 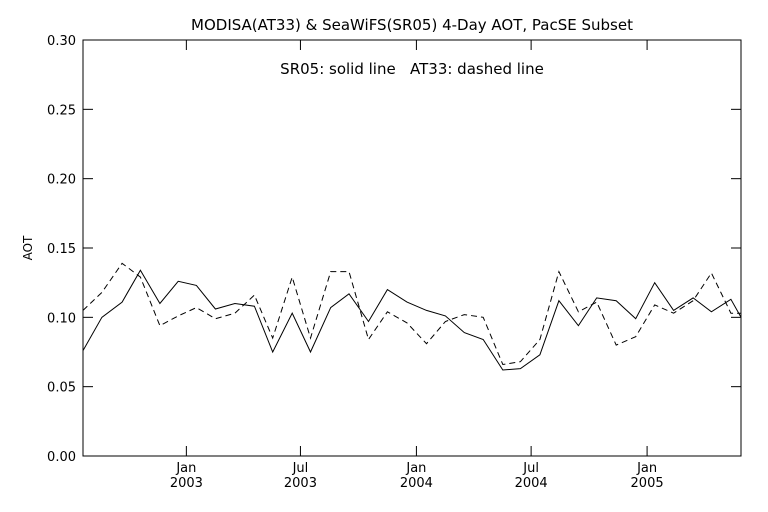 What do you see at coordinates (61, 388) in the screenshot?
I see `y-tick-label: 0.05` at bounding box center [61, 388].